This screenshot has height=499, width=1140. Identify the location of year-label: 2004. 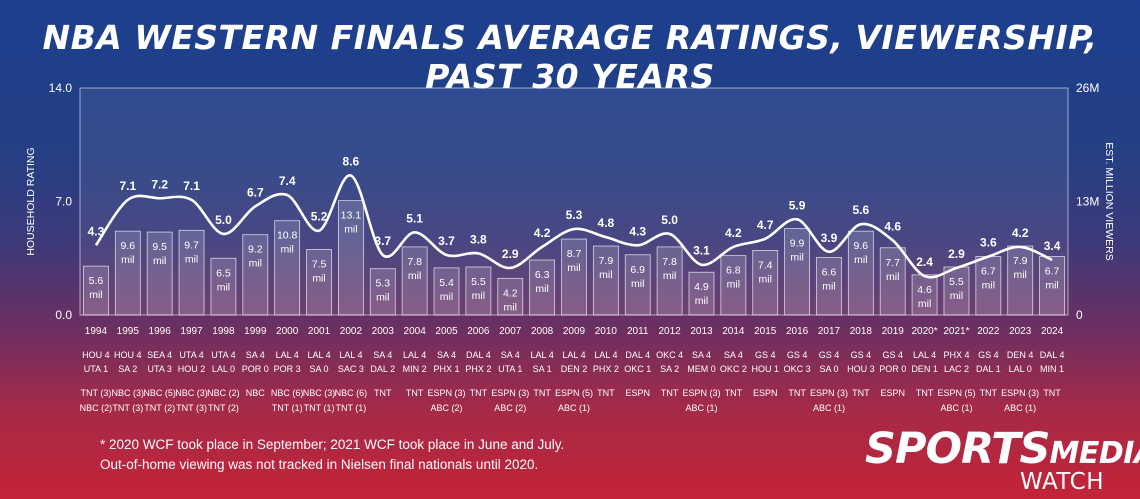
(415, 331).